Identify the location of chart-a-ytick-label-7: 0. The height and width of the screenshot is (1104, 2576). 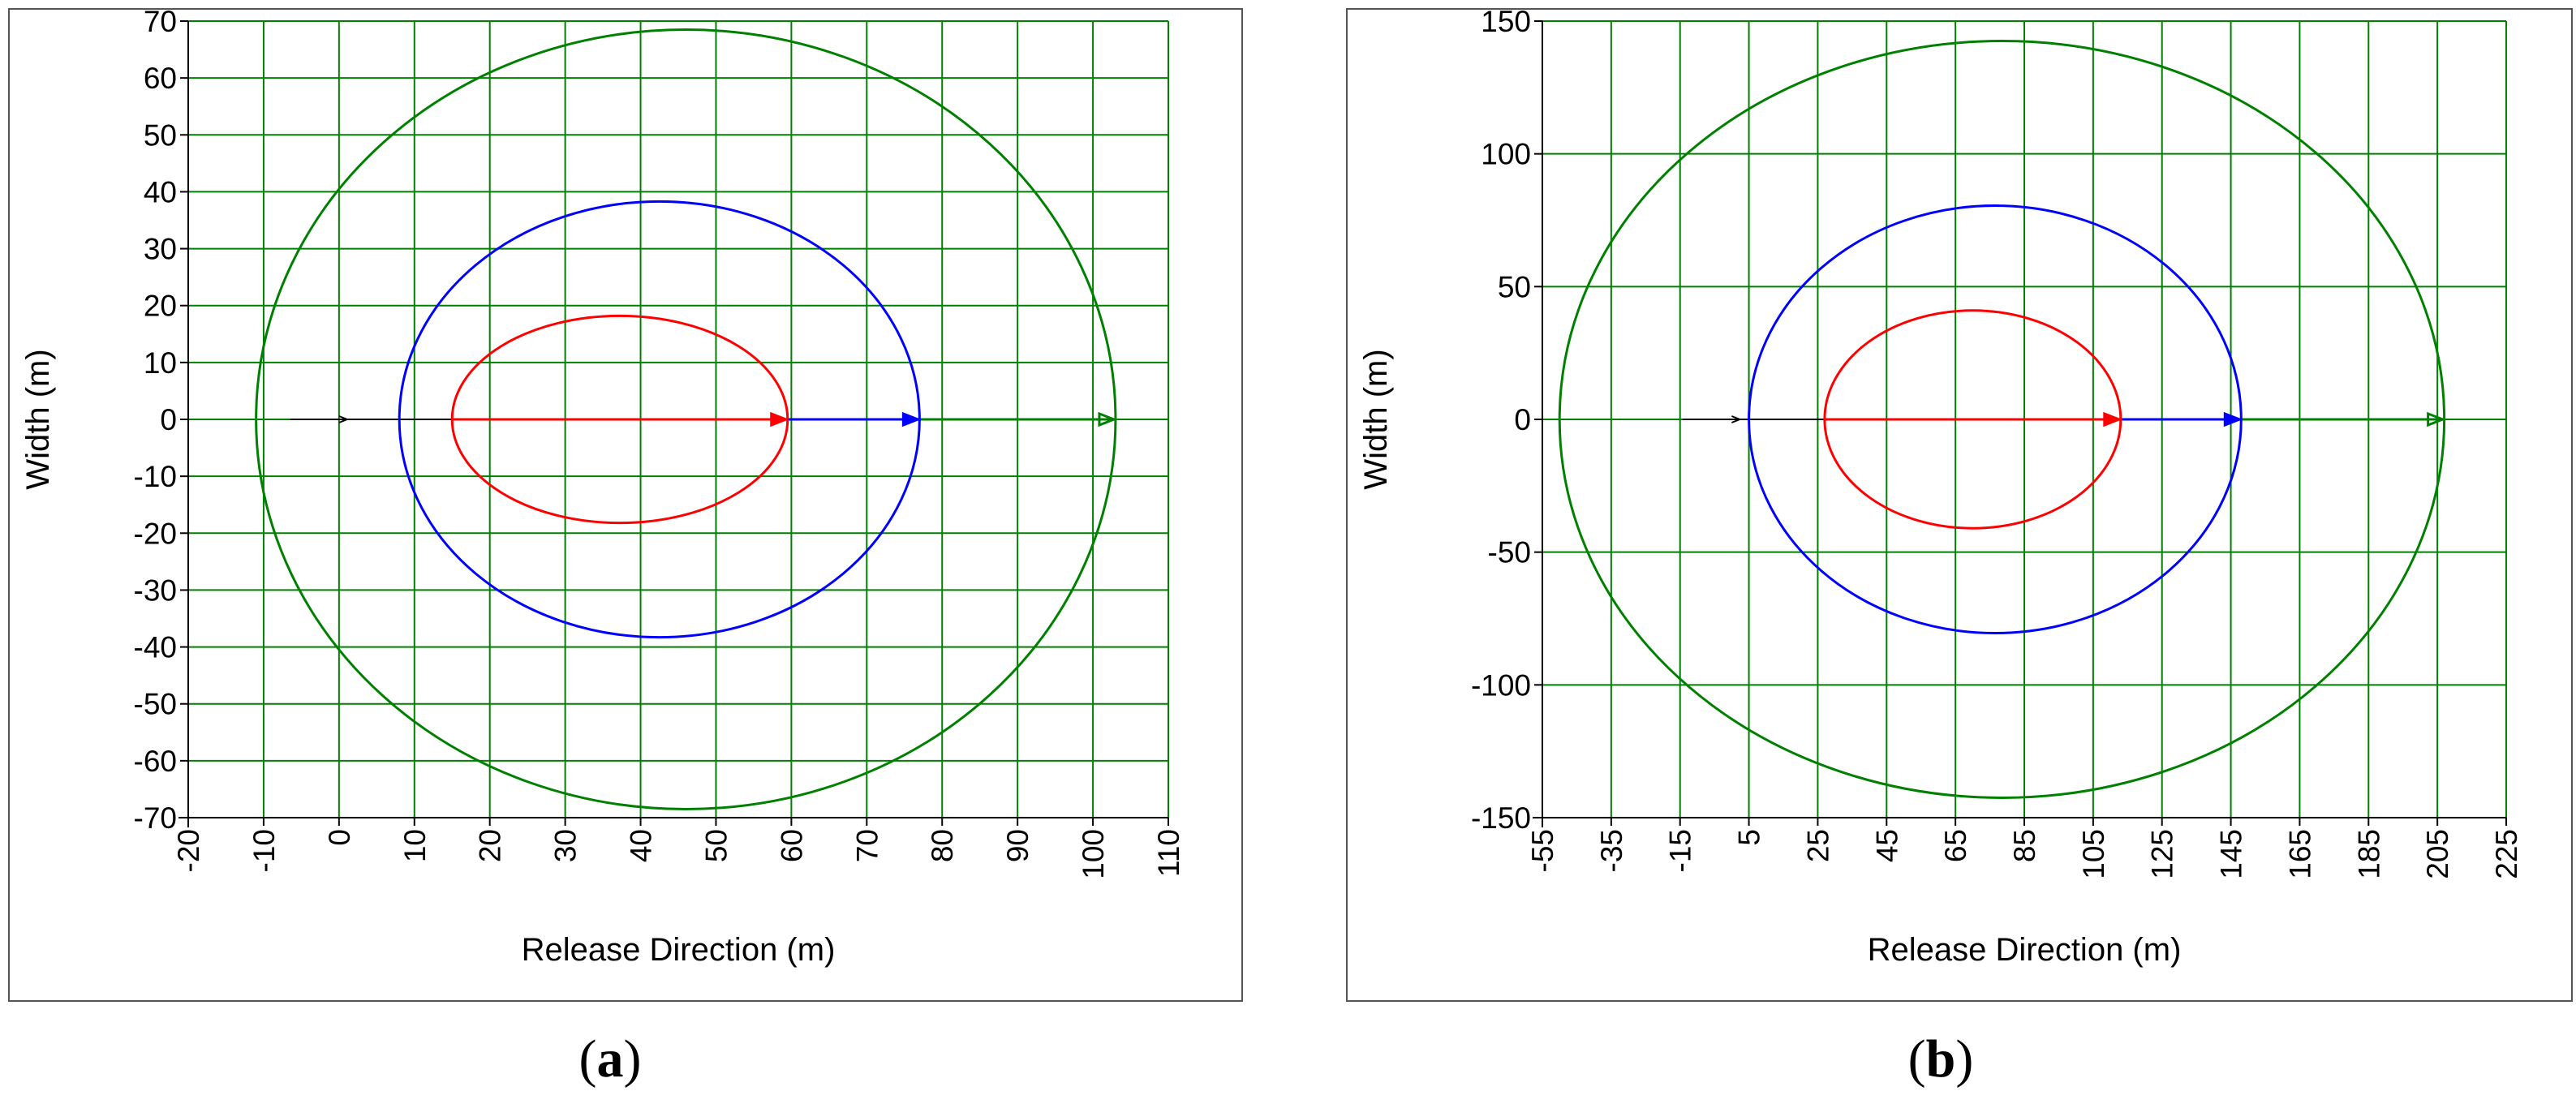
(168, 420).